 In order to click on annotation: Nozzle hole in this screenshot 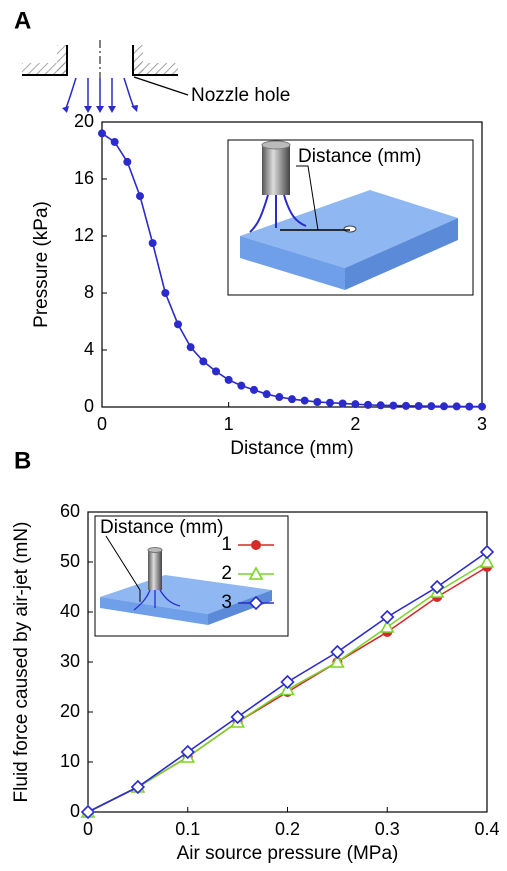, I will do `click(240, 95)`.